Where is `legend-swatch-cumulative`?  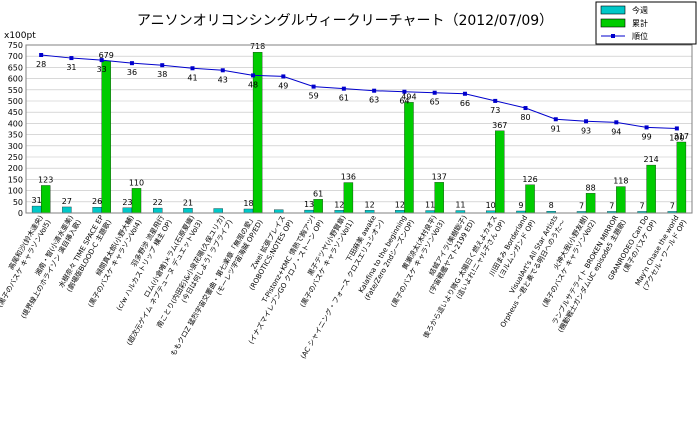 legend-swatch-cumulative is located at coordinates (613, 23).